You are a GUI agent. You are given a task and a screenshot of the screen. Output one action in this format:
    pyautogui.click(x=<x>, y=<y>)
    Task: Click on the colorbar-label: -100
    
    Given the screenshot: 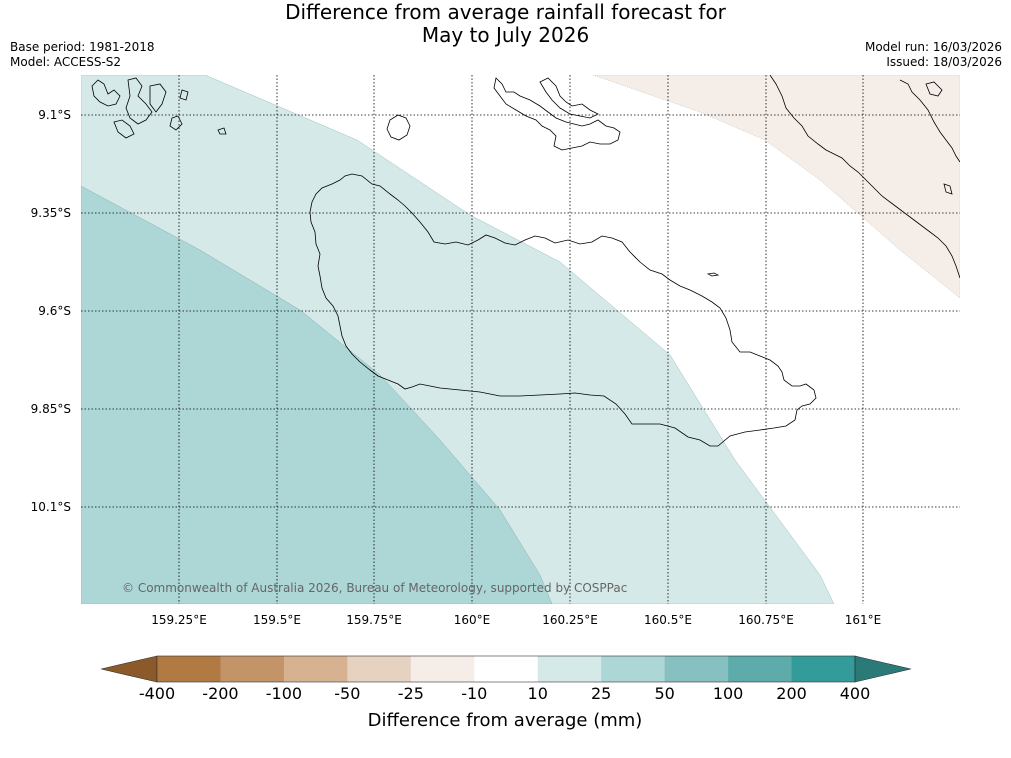 What is the action you would take?
    pyautogui.click(x=284, y=693)
    